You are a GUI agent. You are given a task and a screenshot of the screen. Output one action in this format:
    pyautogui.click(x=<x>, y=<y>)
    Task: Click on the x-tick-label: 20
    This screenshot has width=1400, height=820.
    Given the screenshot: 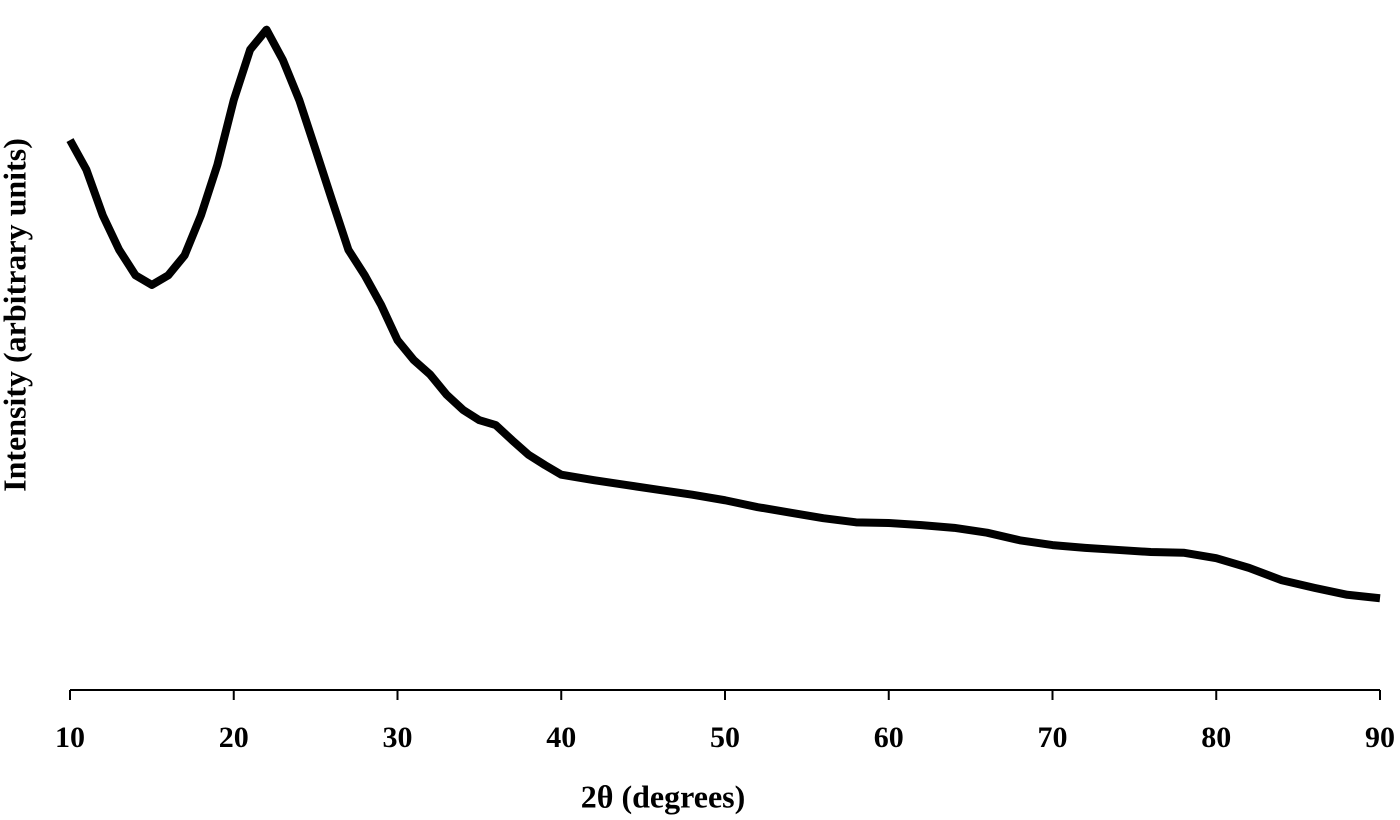 What is the action you would take?
    pyautogui.click(x=234, y=737)
    